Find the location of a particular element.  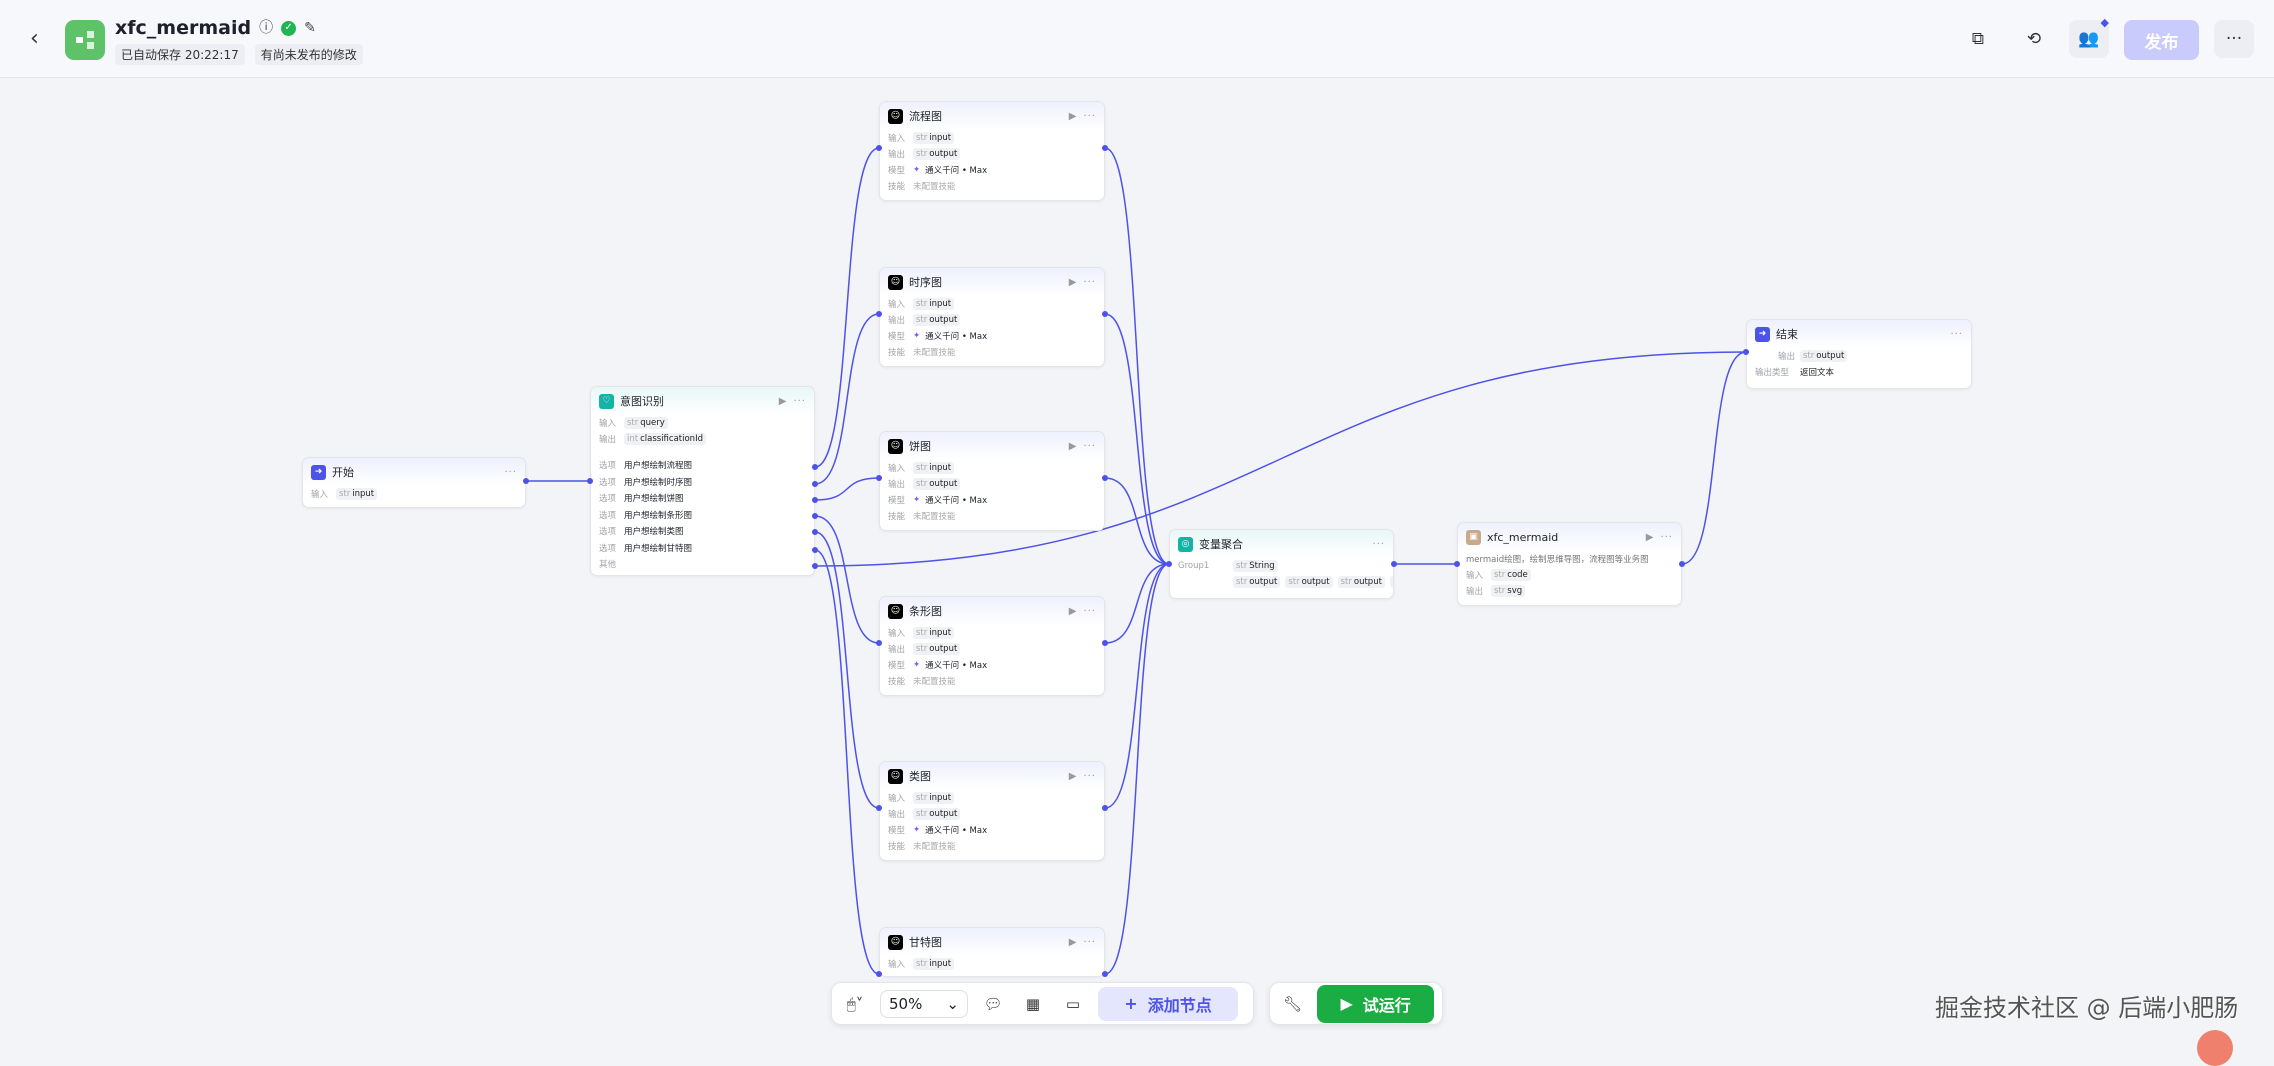

more-vars: ··· is located at coordinates (1391, 582).